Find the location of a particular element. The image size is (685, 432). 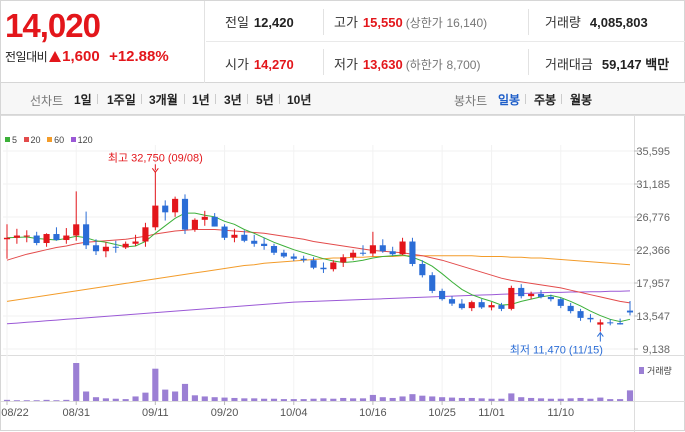

line-chart-label: 선차트 is located at coordinates (47, 101).